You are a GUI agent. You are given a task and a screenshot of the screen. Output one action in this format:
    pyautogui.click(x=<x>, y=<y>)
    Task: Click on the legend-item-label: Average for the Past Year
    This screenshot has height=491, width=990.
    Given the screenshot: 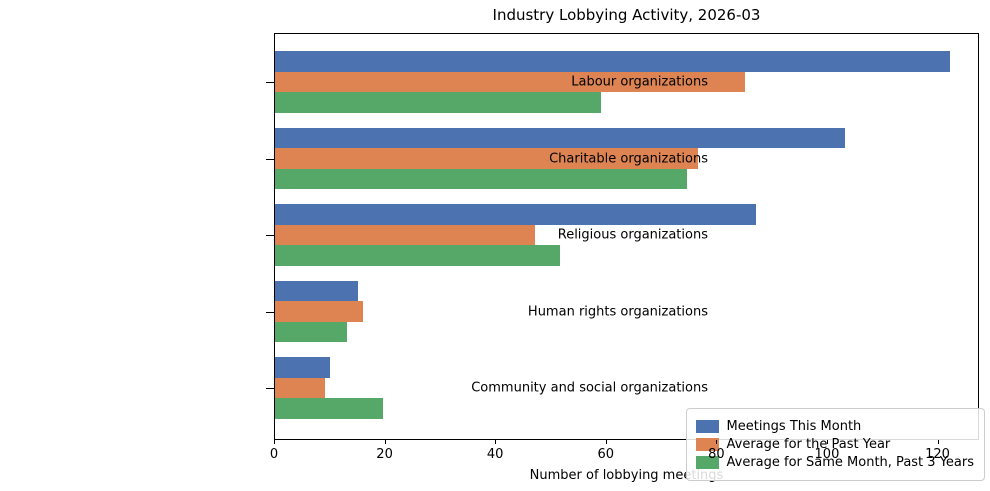 What is the action you would take?
    pyautogui.click(x=808, y=444)
    